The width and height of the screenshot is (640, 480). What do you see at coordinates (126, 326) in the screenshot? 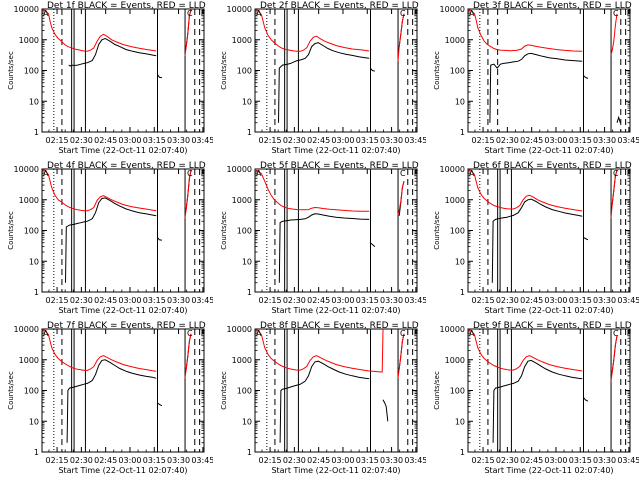
I see `panel-title: Det 7f BLACK = Events, RED = LLD` at bounding box center [126, 326].